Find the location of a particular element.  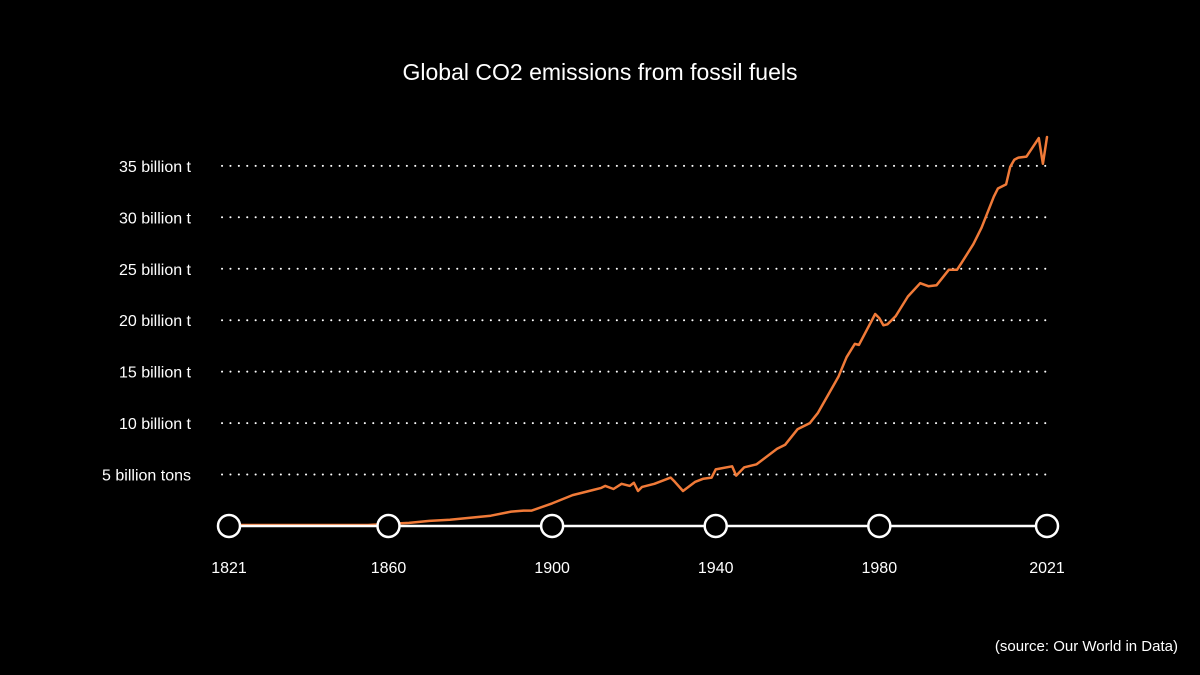

y-tick-label: 25 billion t is located at coordinates (155, 270).